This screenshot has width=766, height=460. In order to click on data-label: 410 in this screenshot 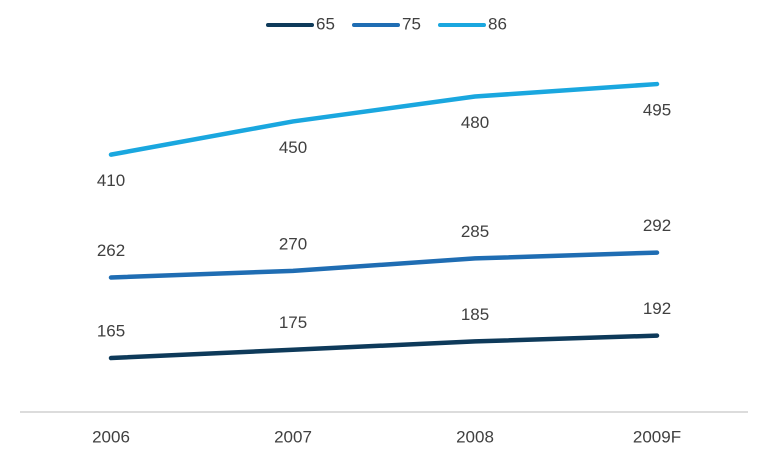, I will do `click(111, 180)`.